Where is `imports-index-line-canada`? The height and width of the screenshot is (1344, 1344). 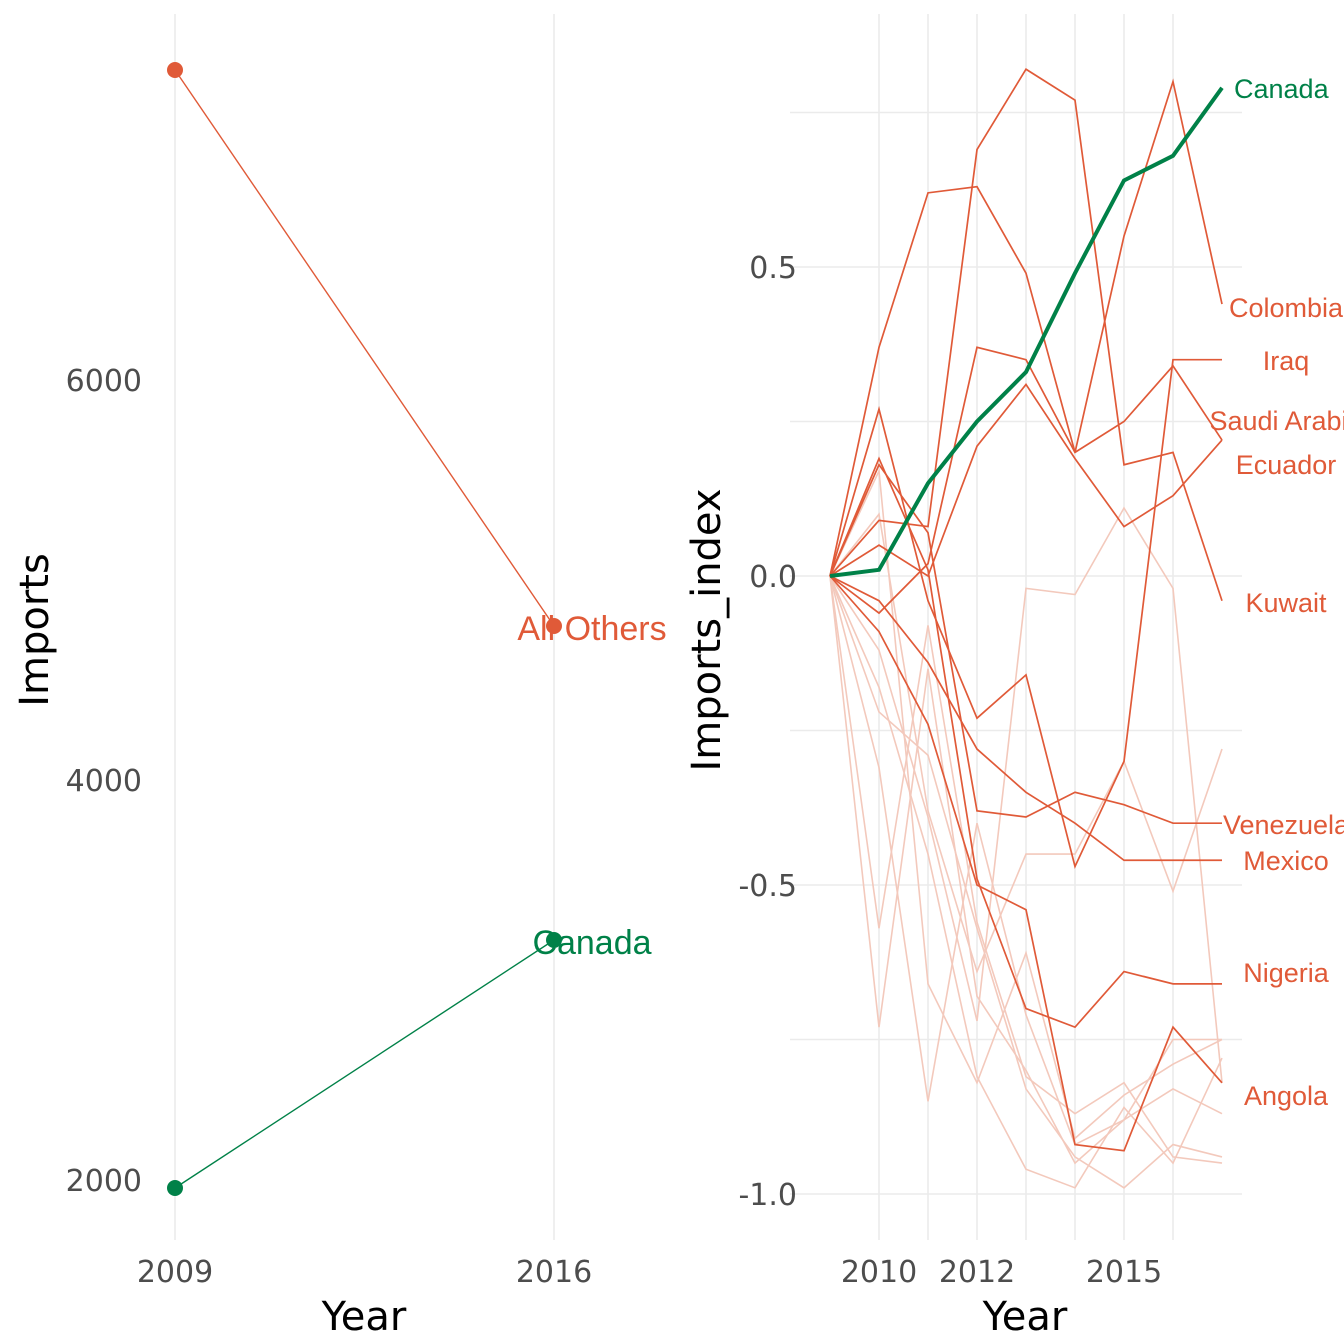
imports-index-line-canada is located at coordinates (1026, 332).